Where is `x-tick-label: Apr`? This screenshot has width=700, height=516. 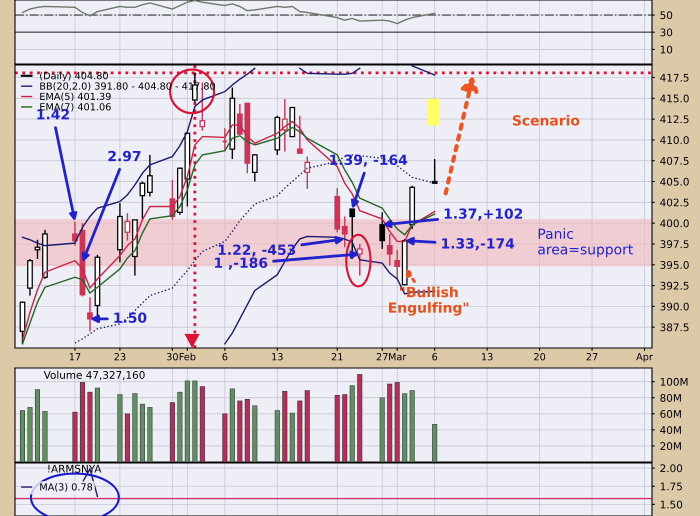 x-tick-label: Apr is located at coordinates (644, 357).